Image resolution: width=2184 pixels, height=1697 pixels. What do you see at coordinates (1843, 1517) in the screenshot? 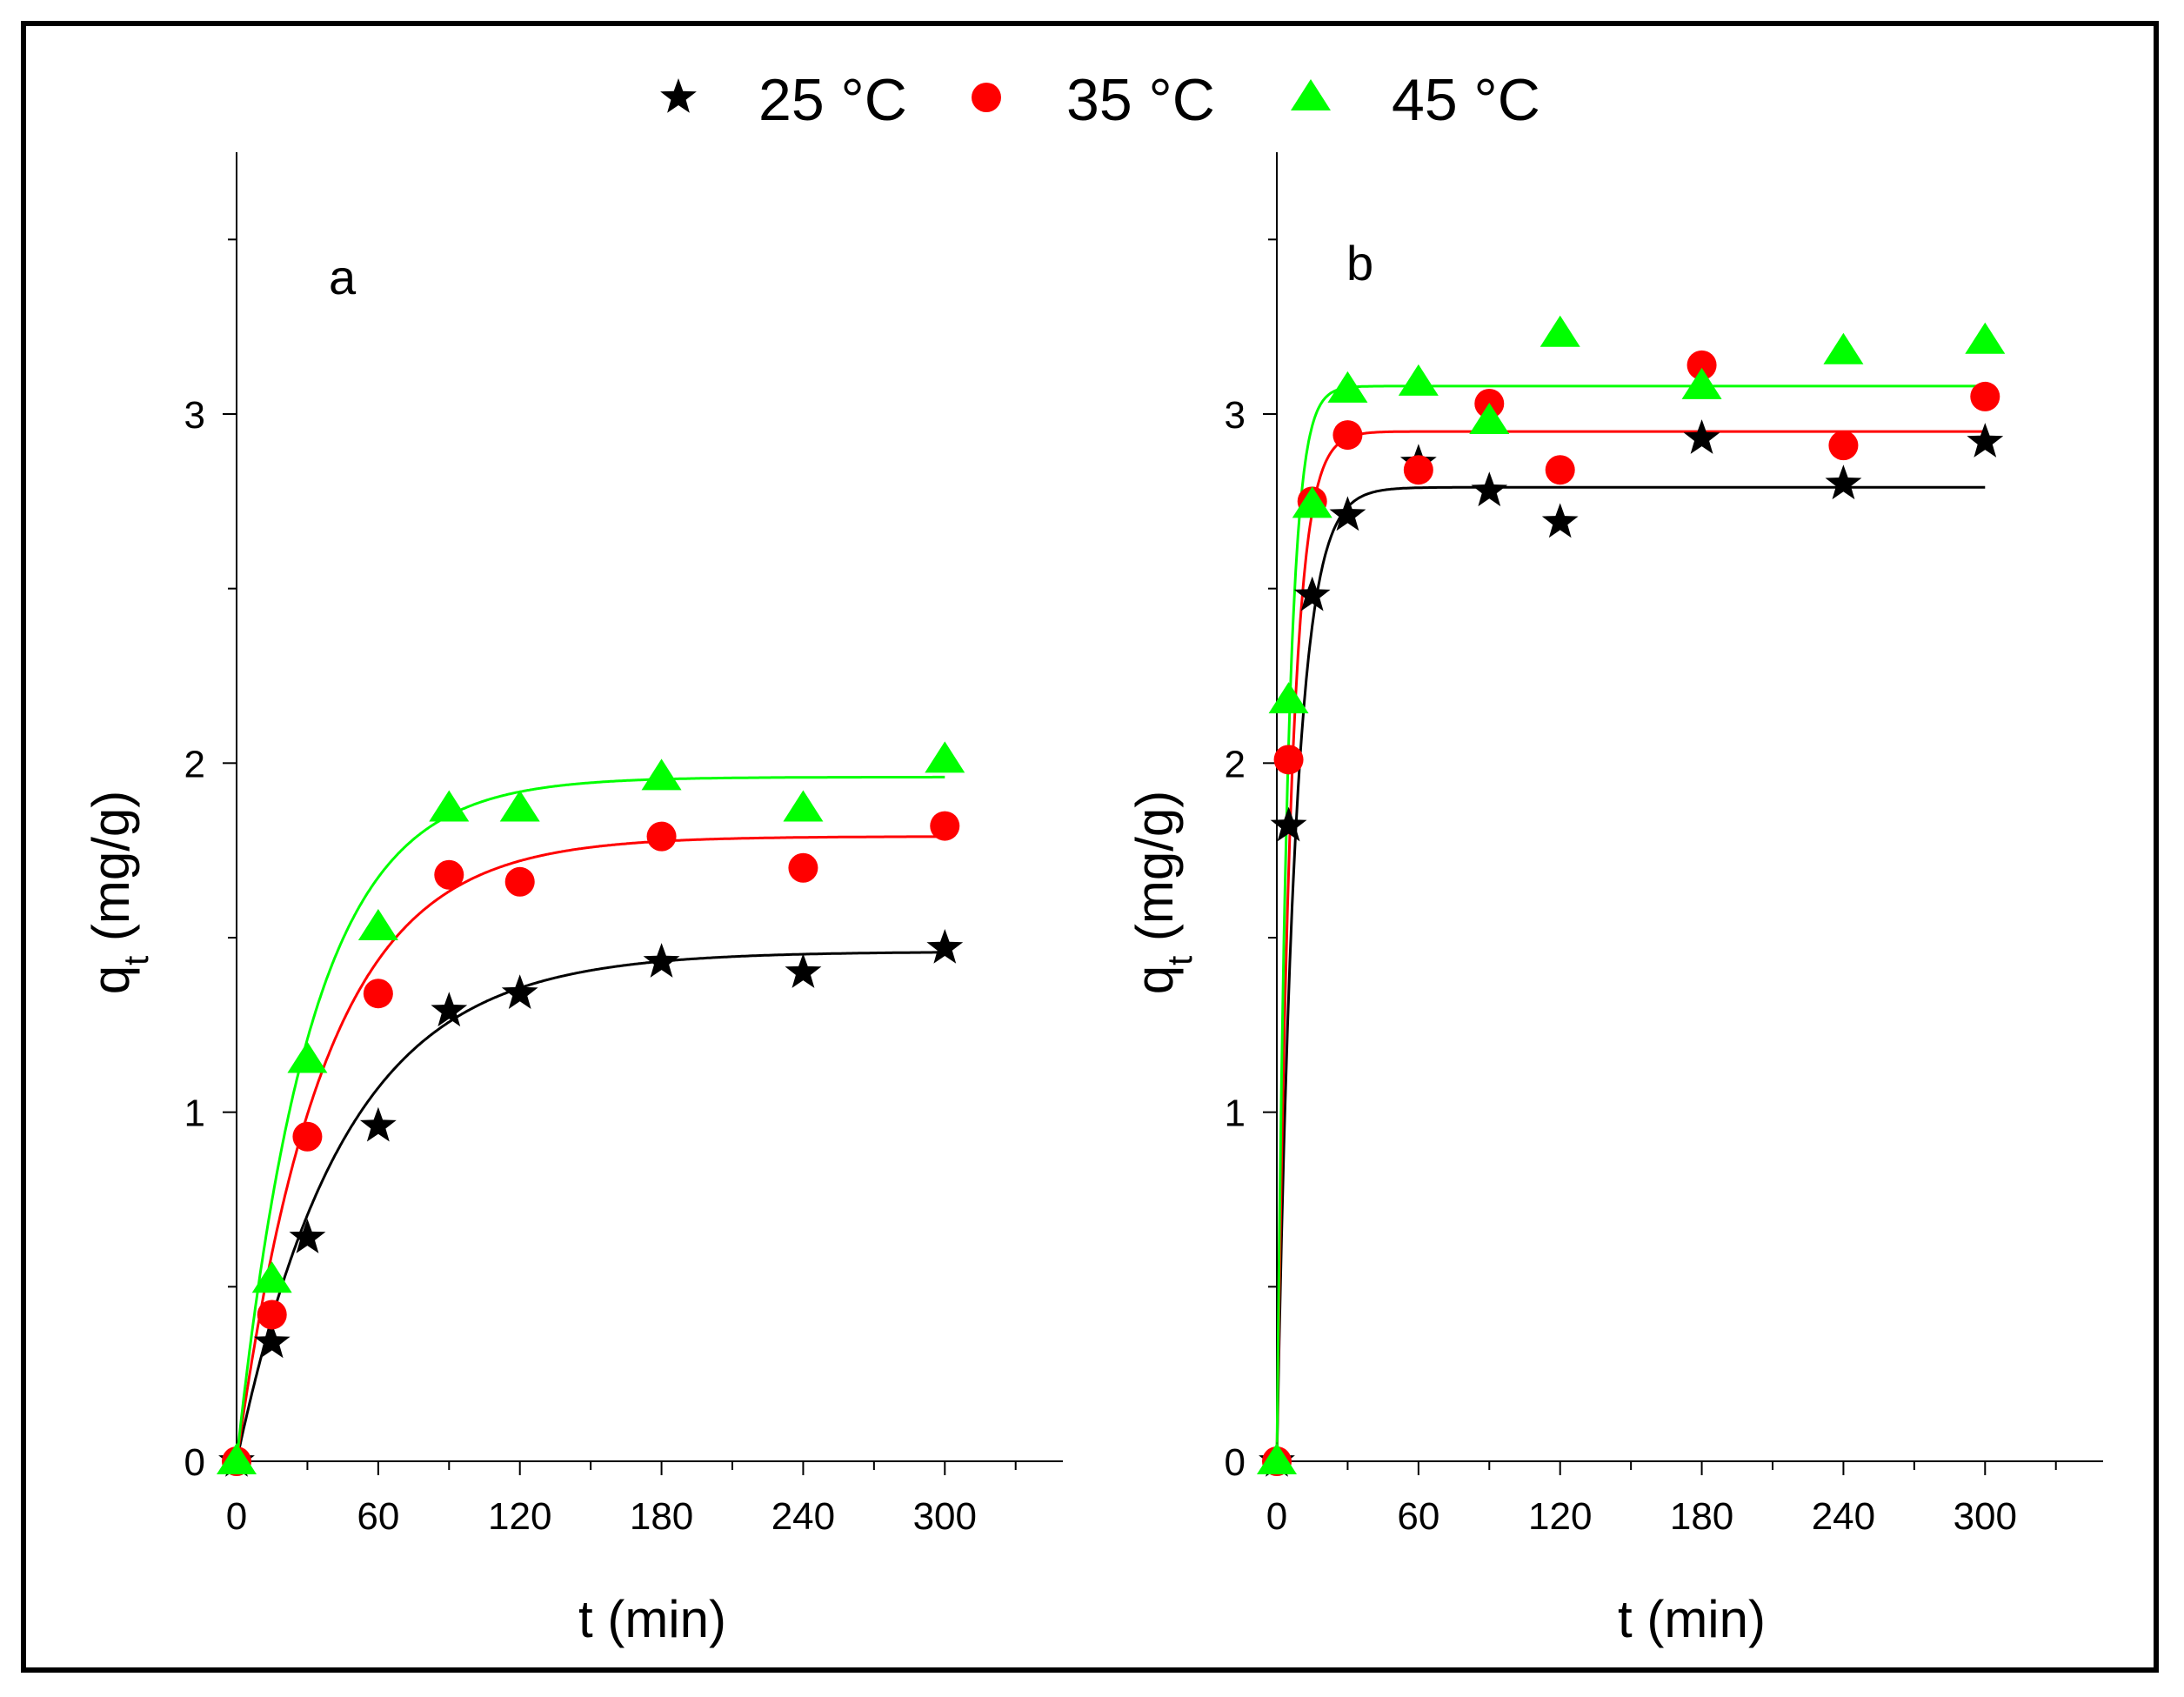
I see `panel-b-x-tick-label: 240` at bounding box center [1843, 1517].